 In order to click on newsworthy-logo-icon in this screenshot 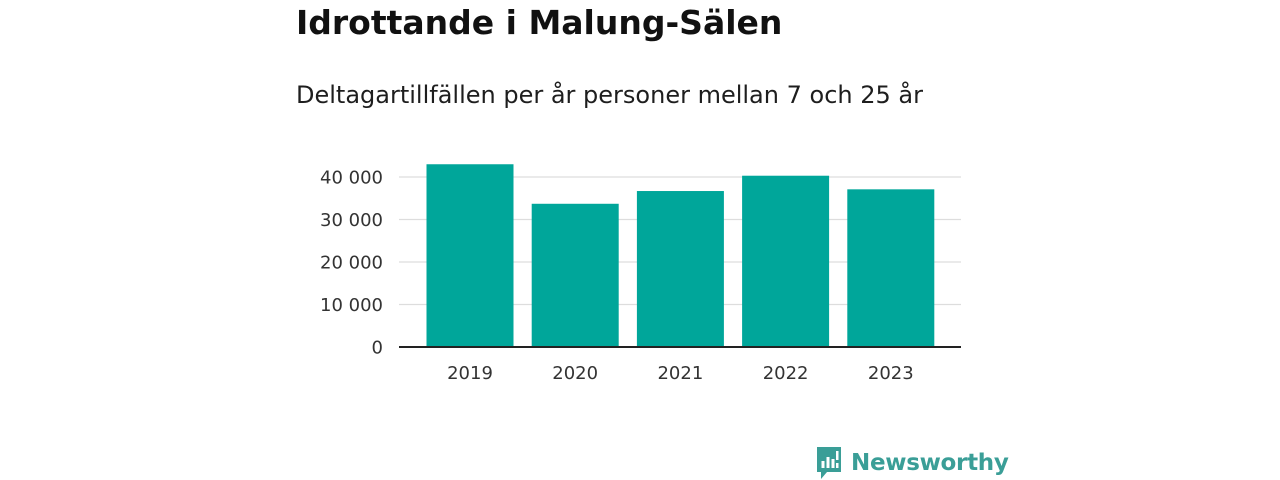, I will do `click(829, 463)`.